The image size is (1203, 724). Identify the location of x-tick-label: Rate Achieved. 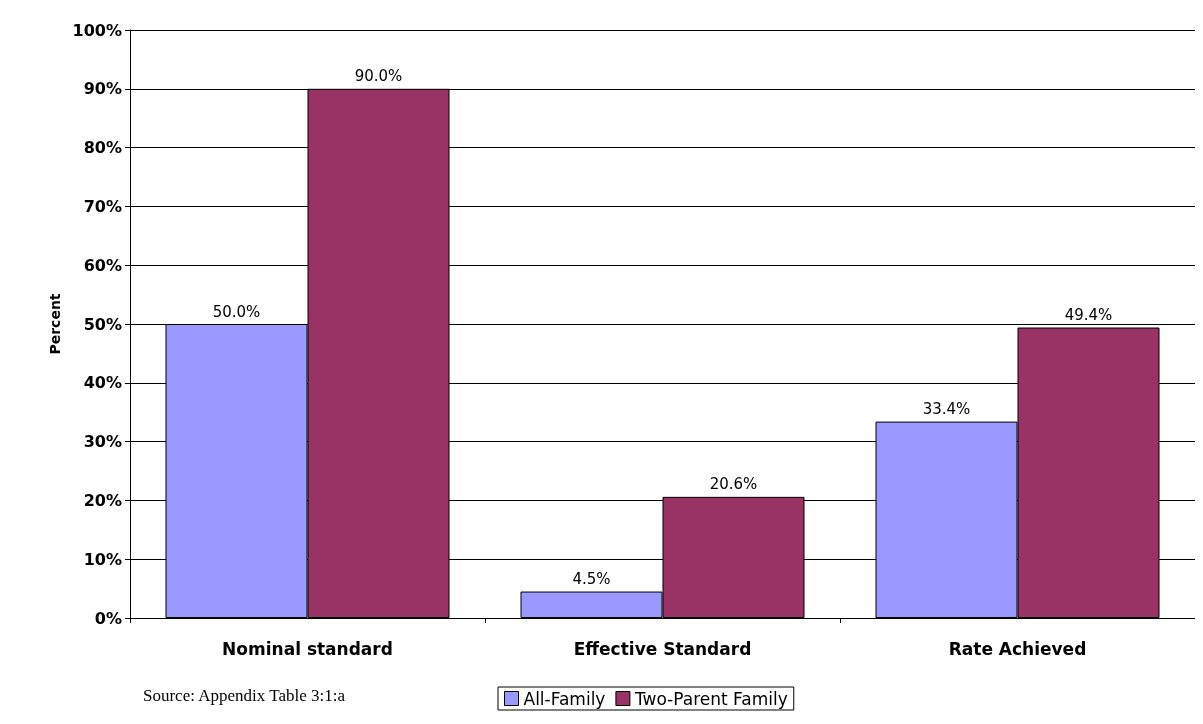
(1017, 648).